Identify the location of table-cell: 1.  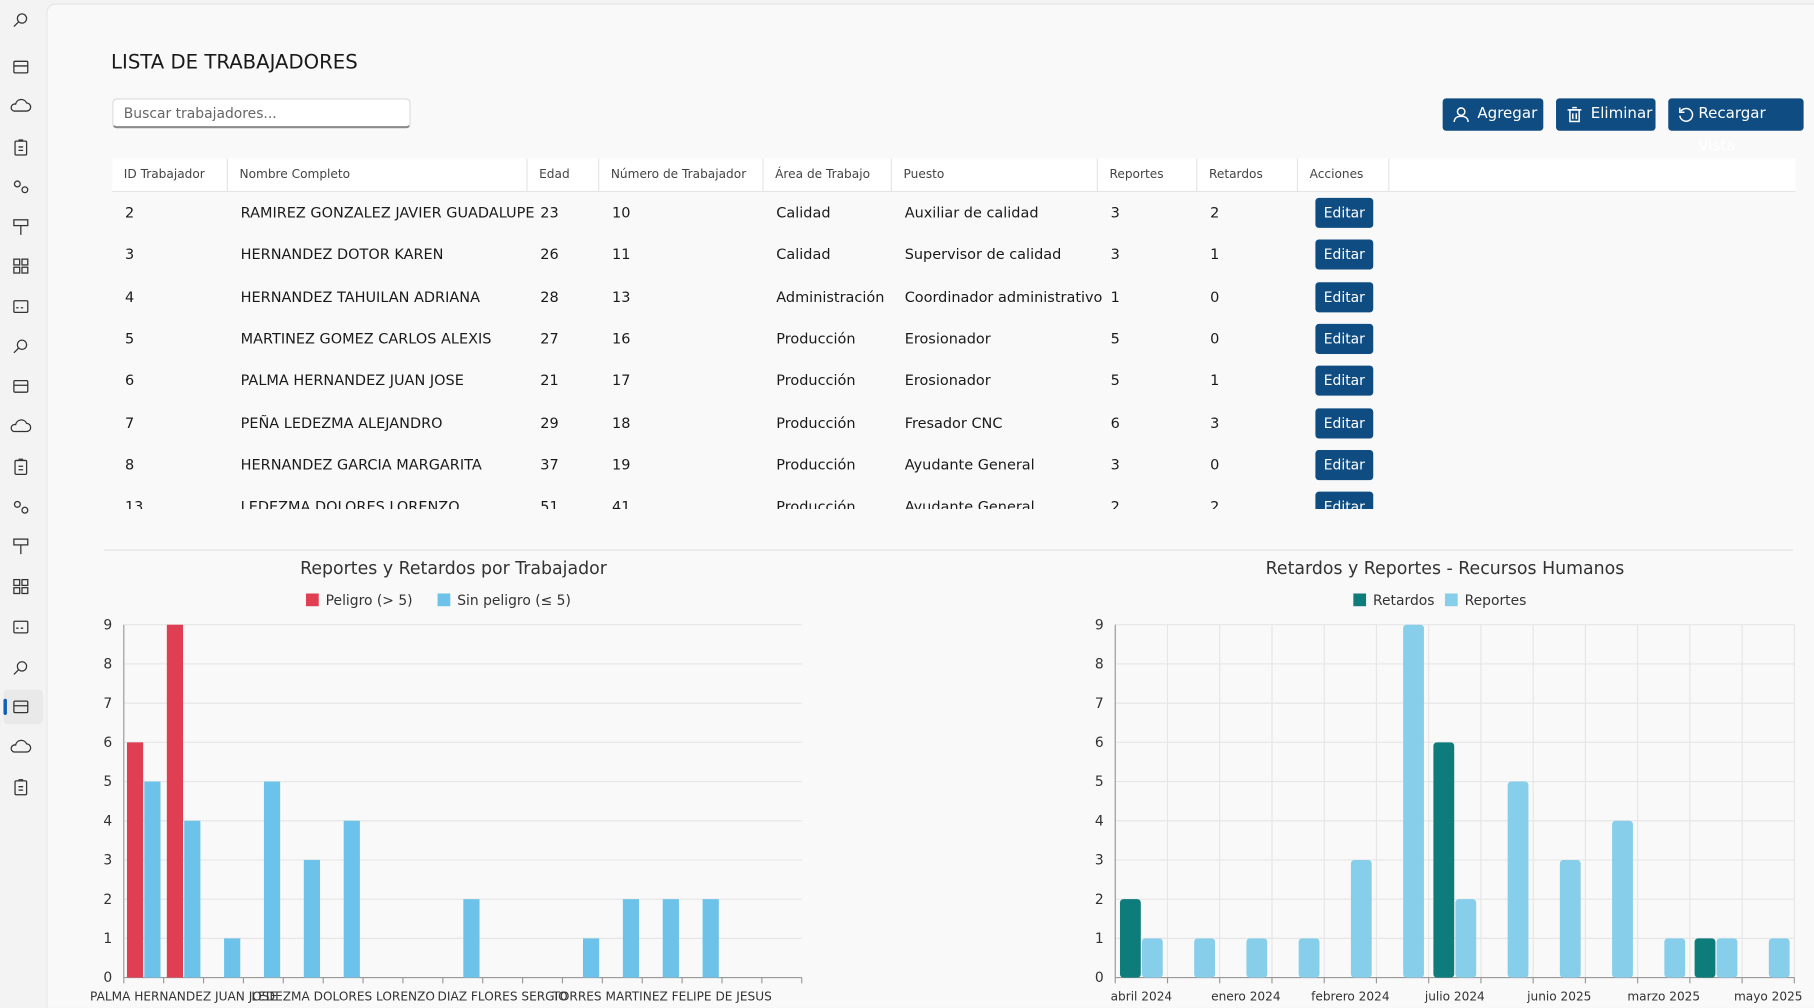
(1215, 380).